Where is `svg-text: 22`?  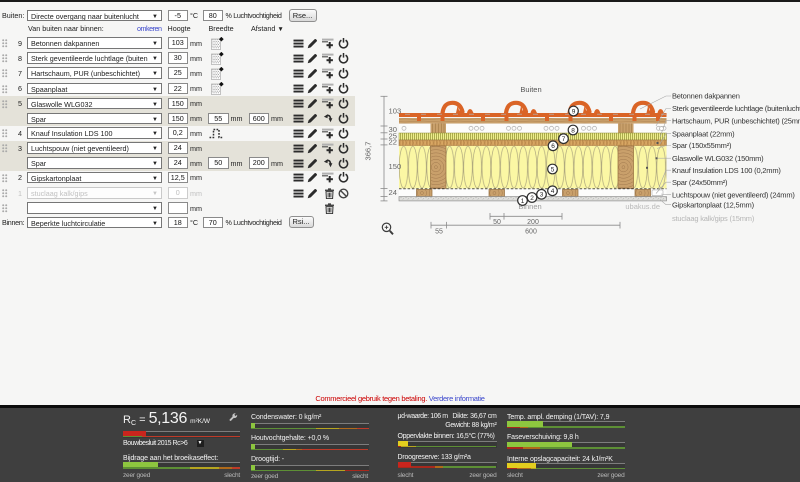 svg-text: 22 is located at coordinates (393, 141).